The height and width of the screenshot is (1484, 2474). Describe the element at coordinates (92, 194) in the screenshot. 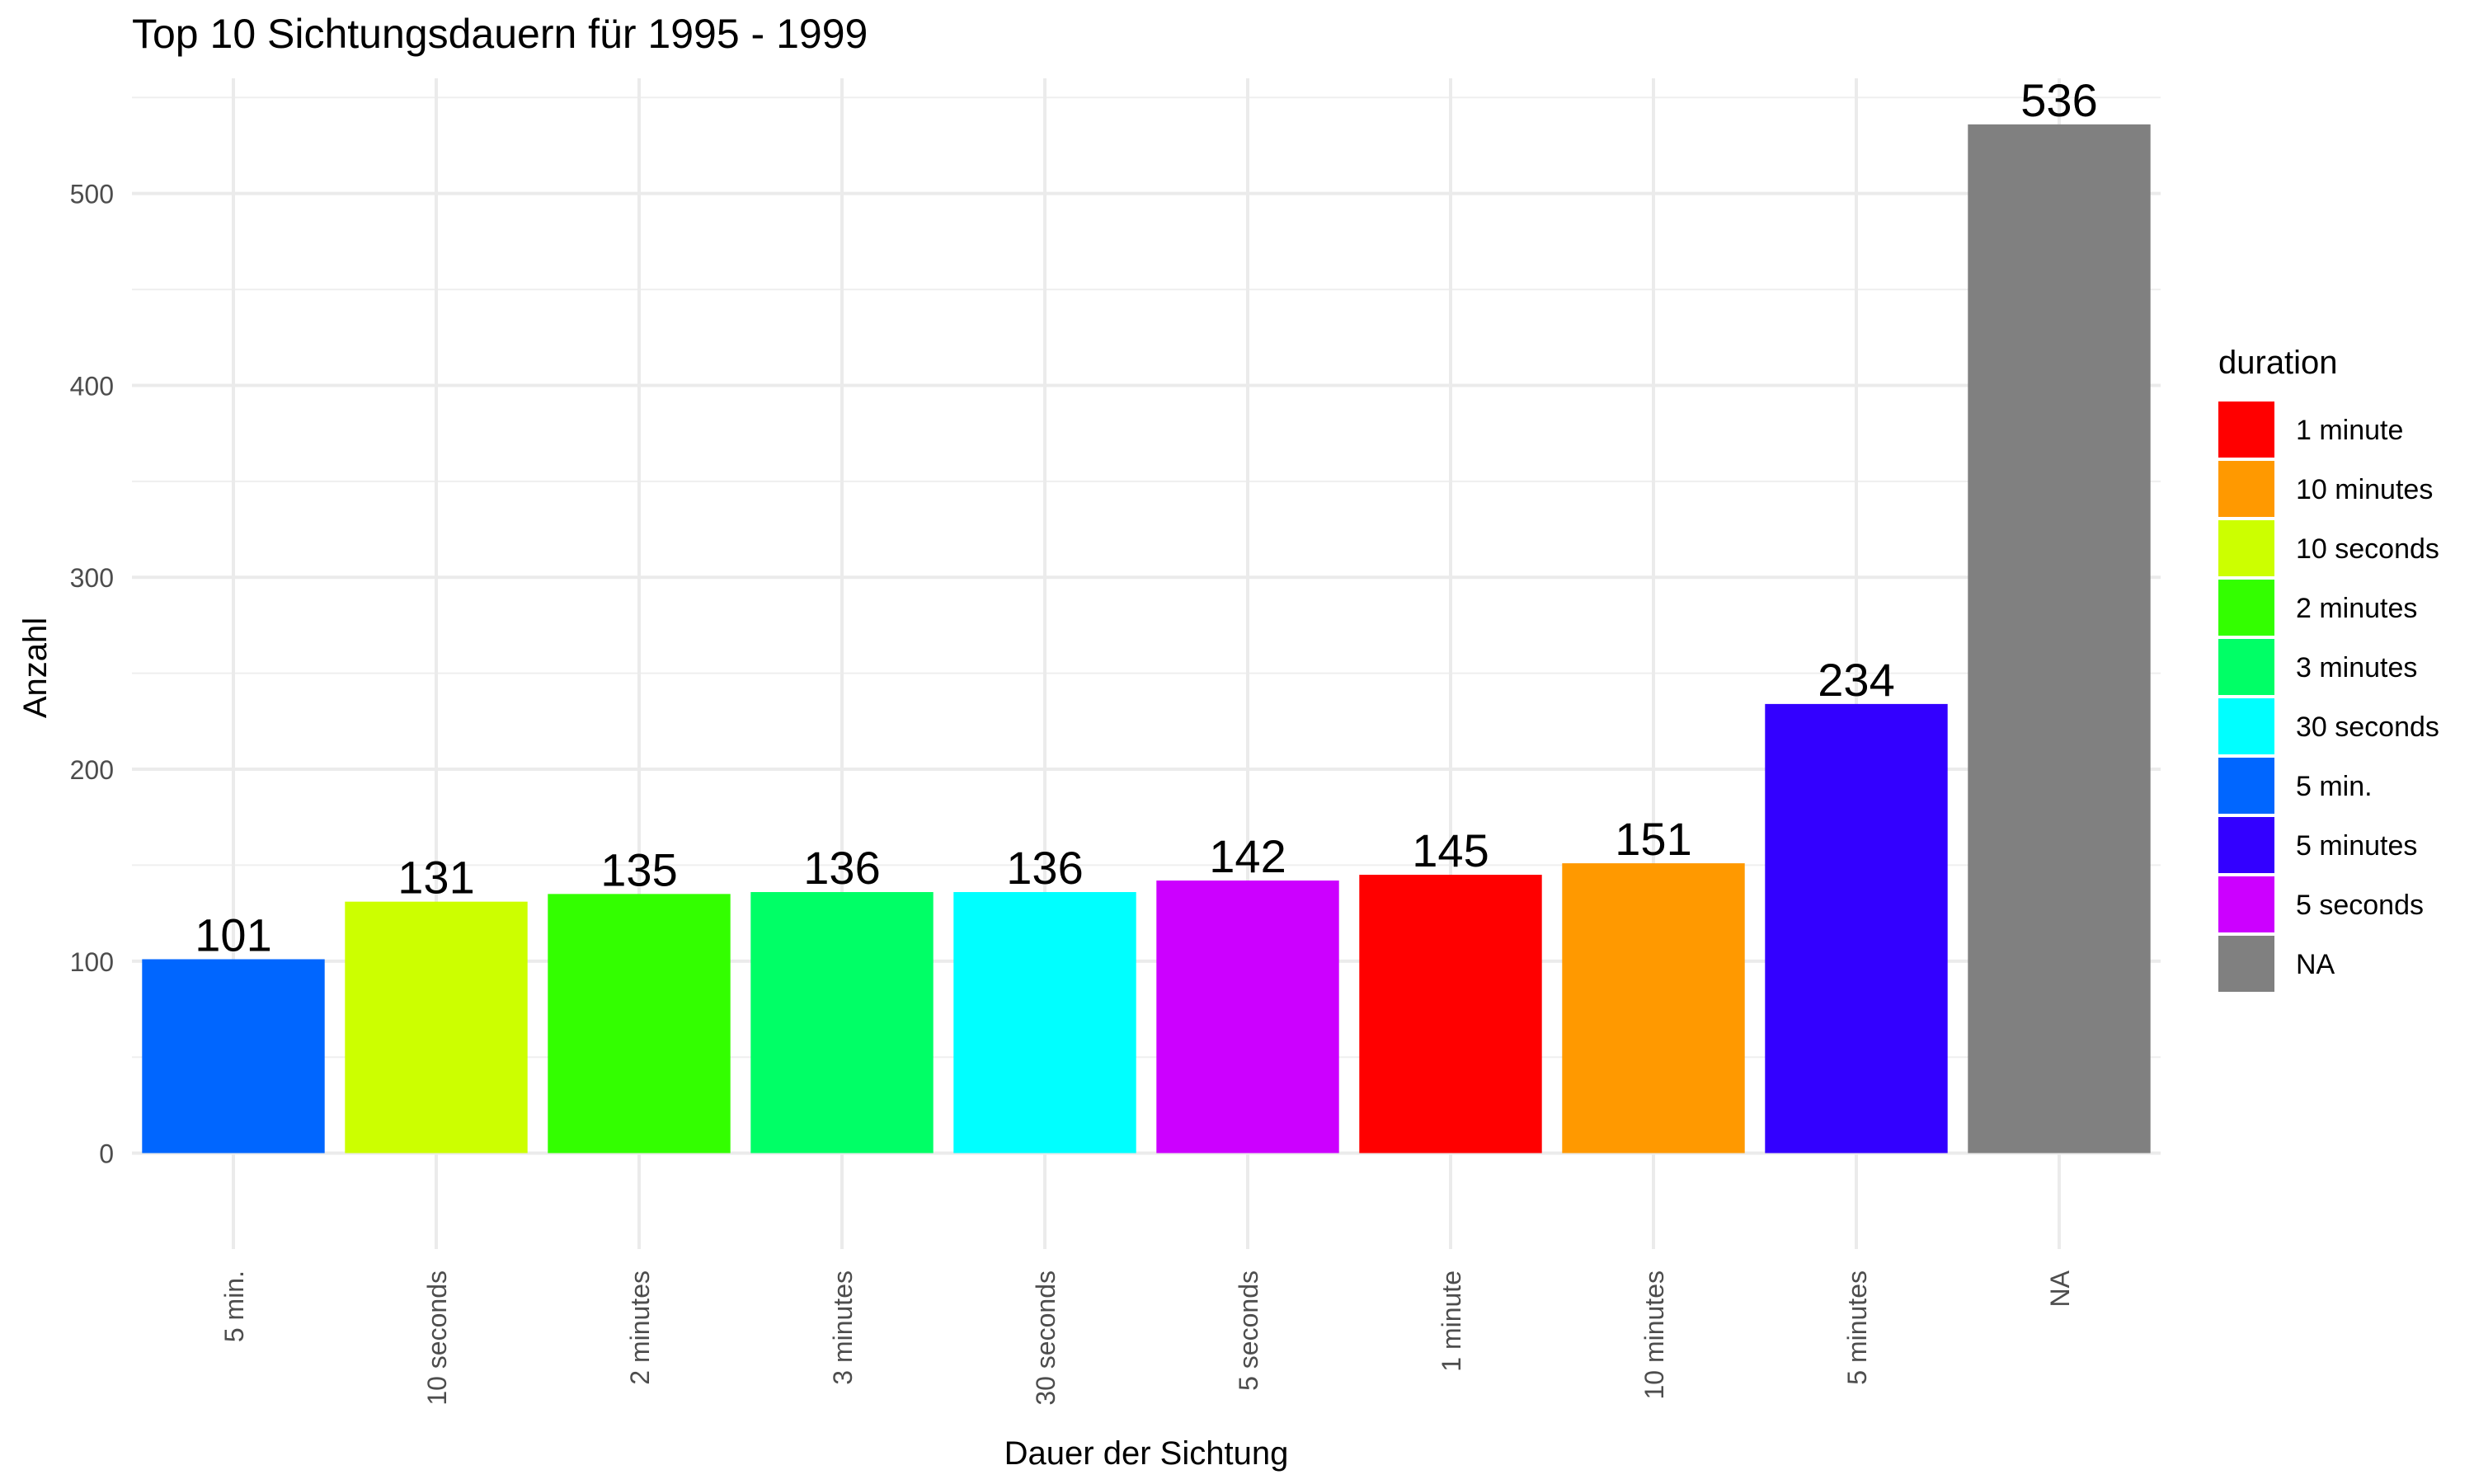

I see `y-tick-label: 500` at that location.